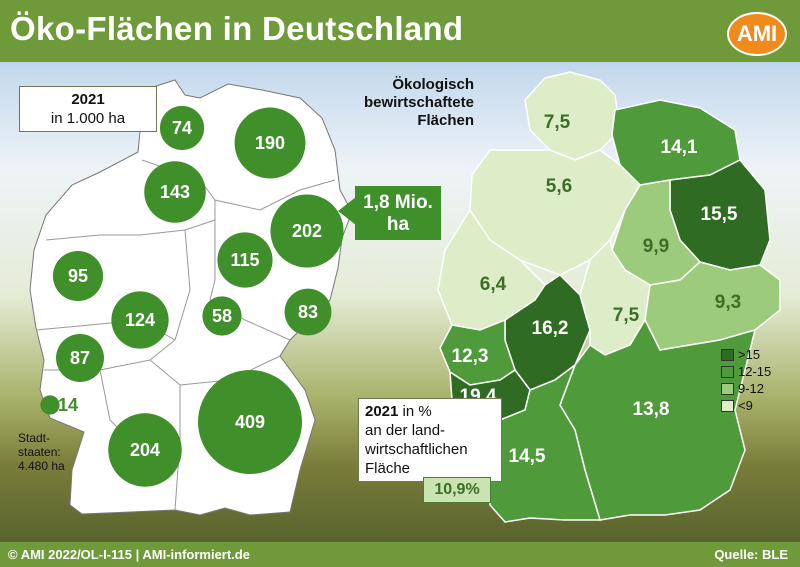 The image size is (800, 567). I want to click on bubble-label-6: 124, so click(140, 320).